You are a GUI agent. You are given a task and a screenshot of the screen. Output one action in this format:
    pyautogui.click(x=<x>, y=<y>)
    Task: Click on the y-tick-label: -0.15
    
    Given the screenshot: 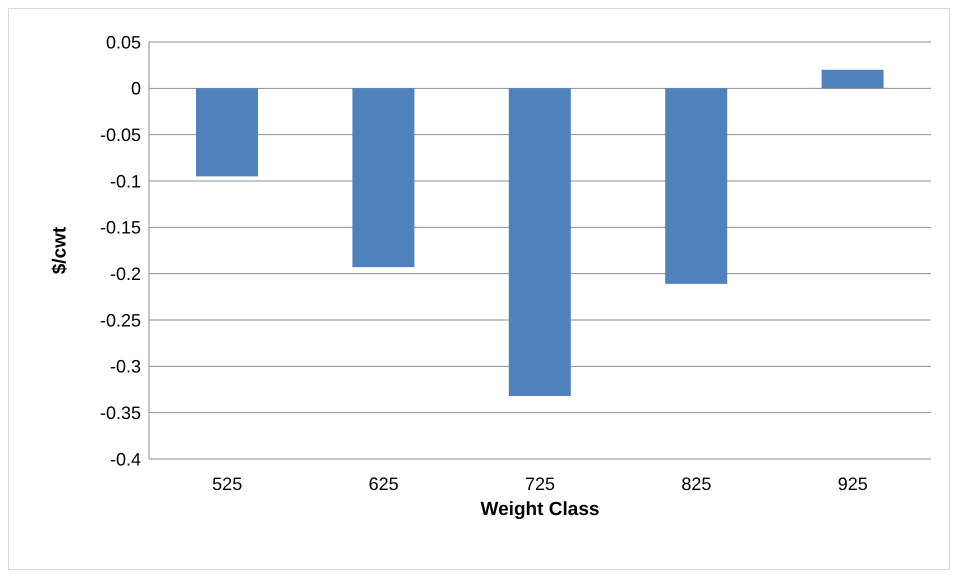 What is the action you would take?
    pyautogui.click(x=120, y=228)
    